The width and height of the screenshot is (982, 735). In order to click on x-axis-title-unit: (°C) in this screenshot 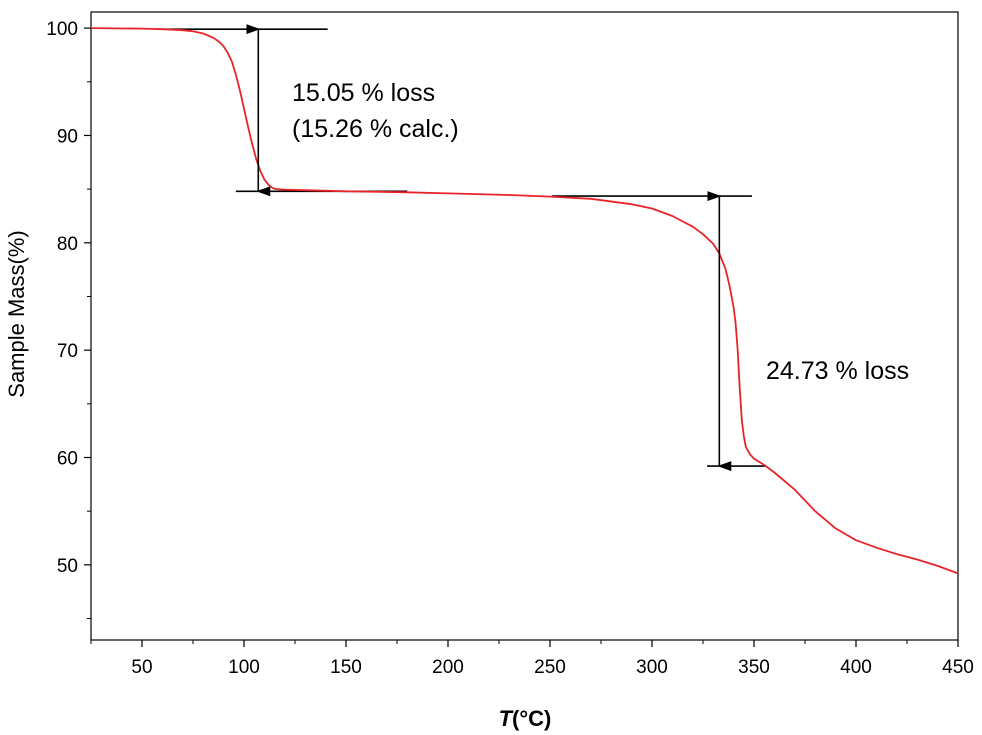, I will do `click(531, 718)`.